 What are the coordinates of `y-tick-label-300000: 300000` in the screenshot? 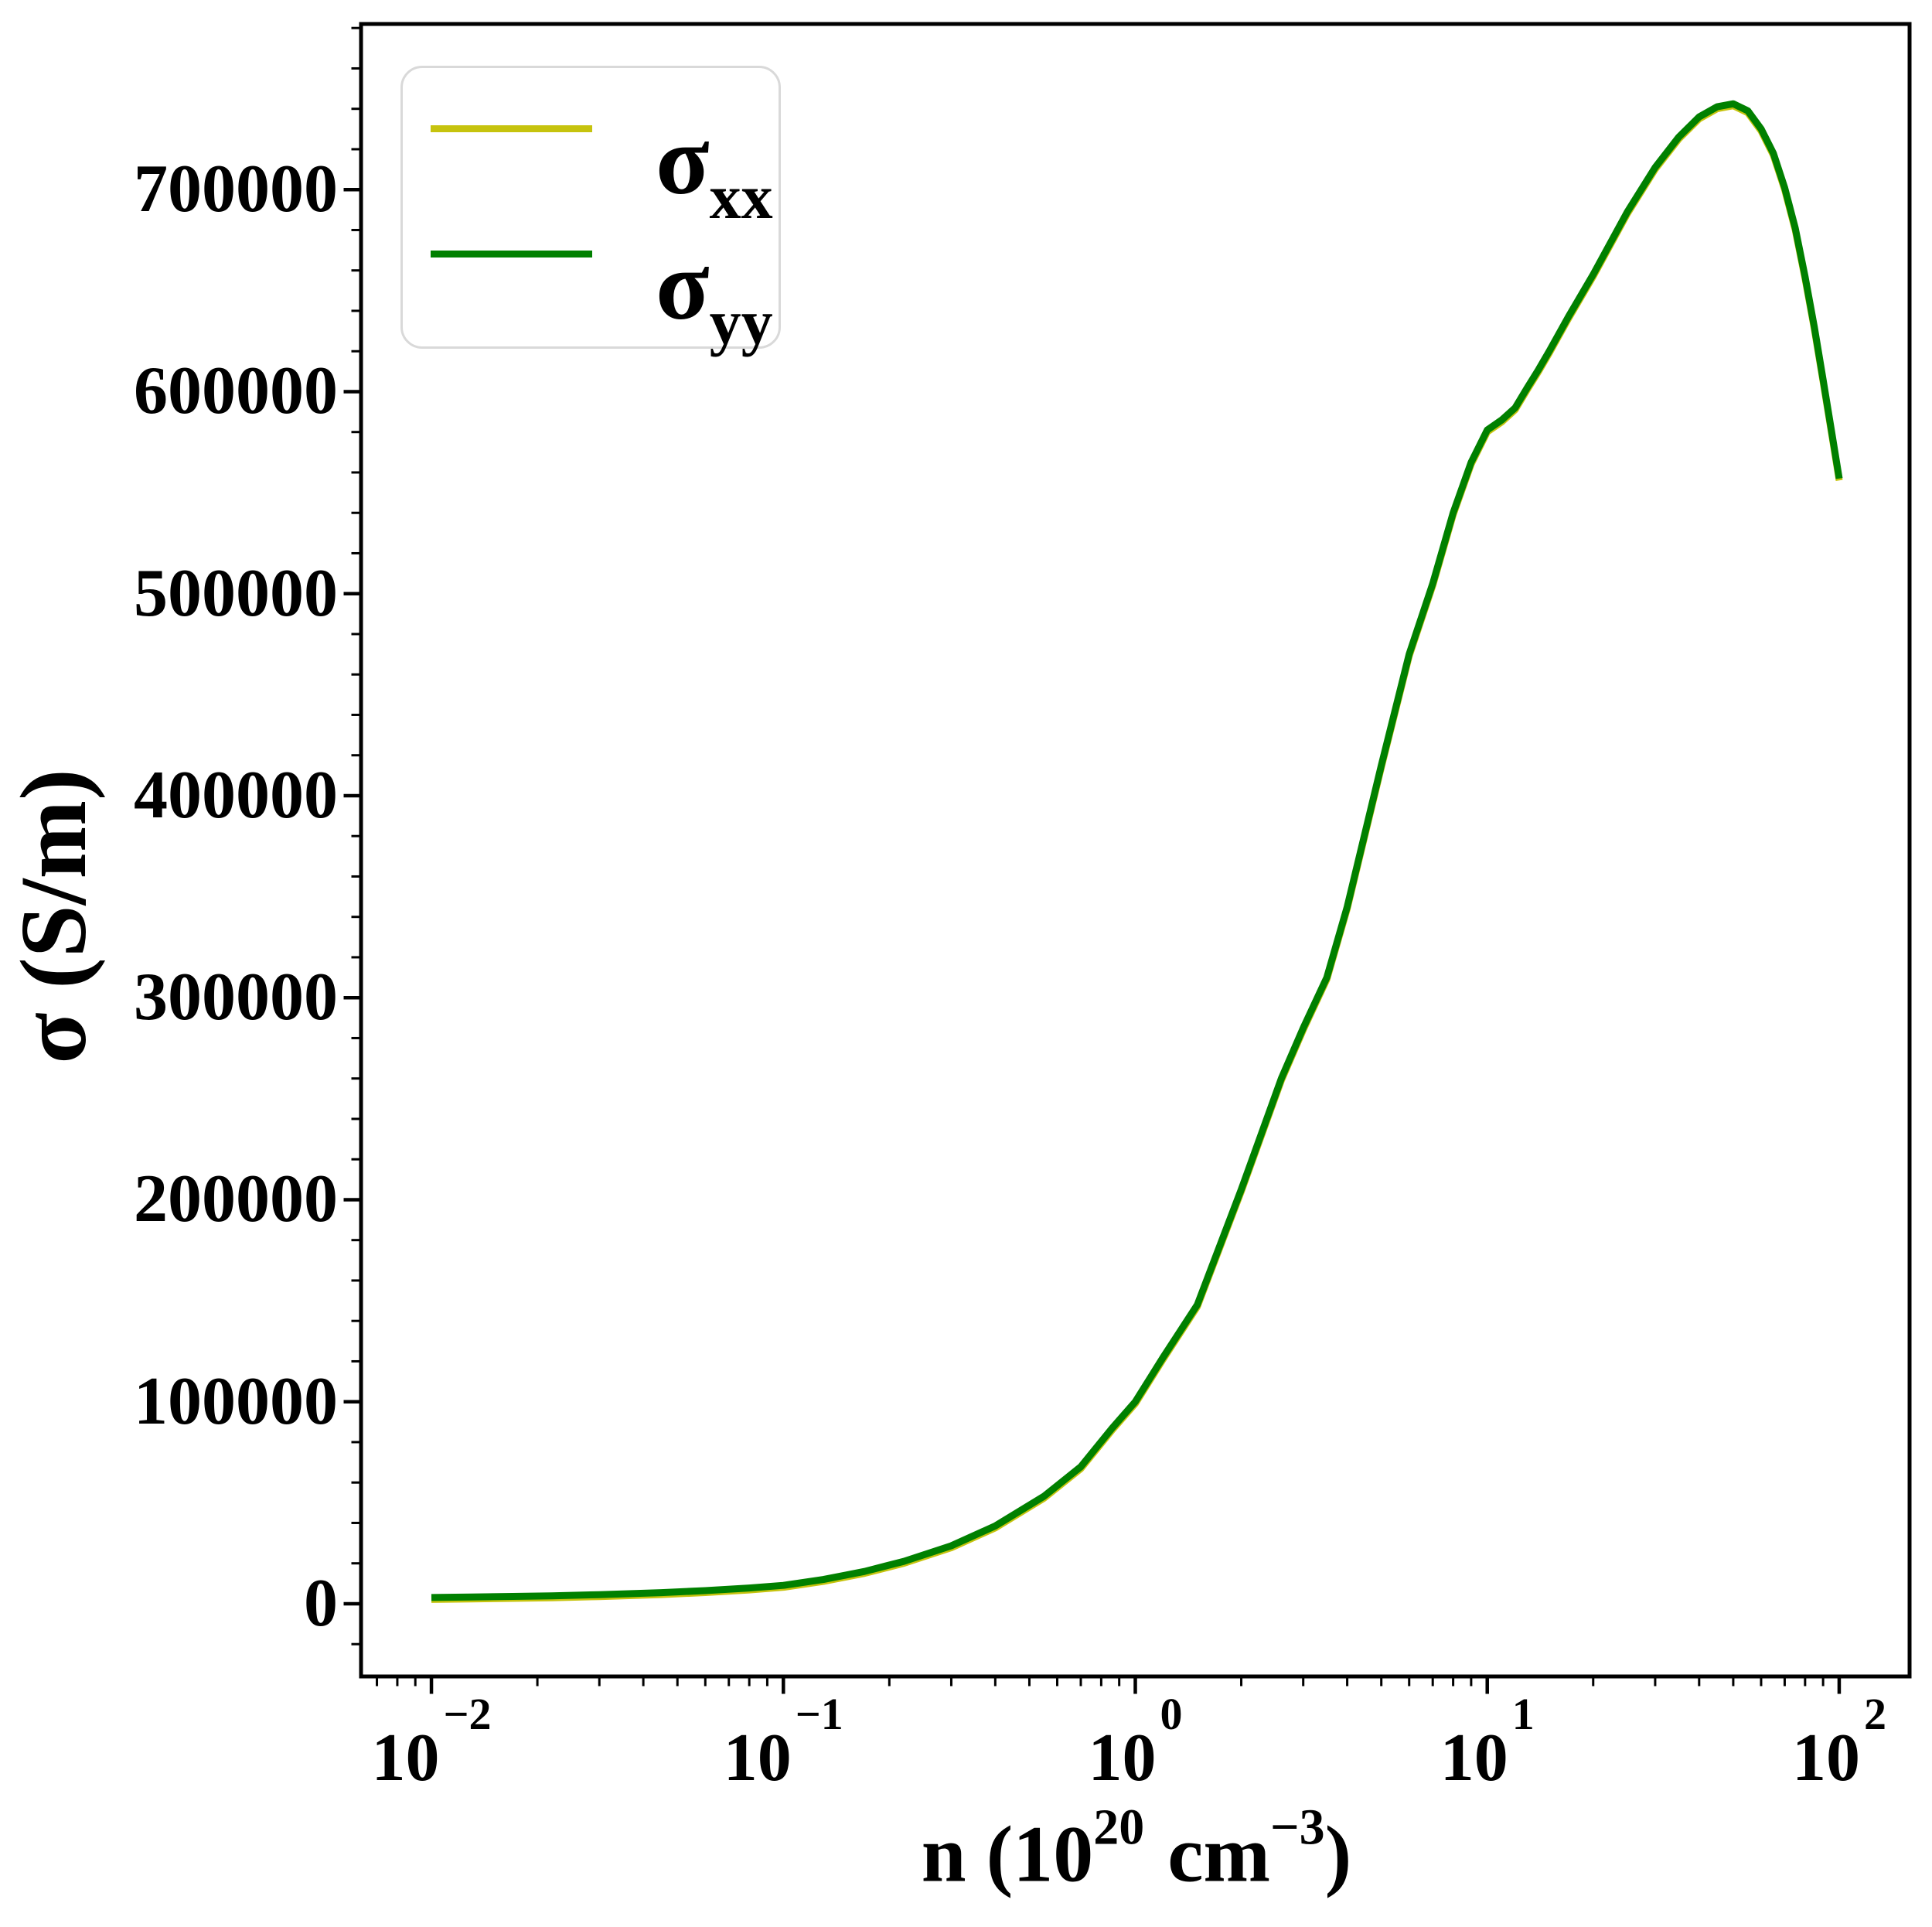 It's located at (236, 997).